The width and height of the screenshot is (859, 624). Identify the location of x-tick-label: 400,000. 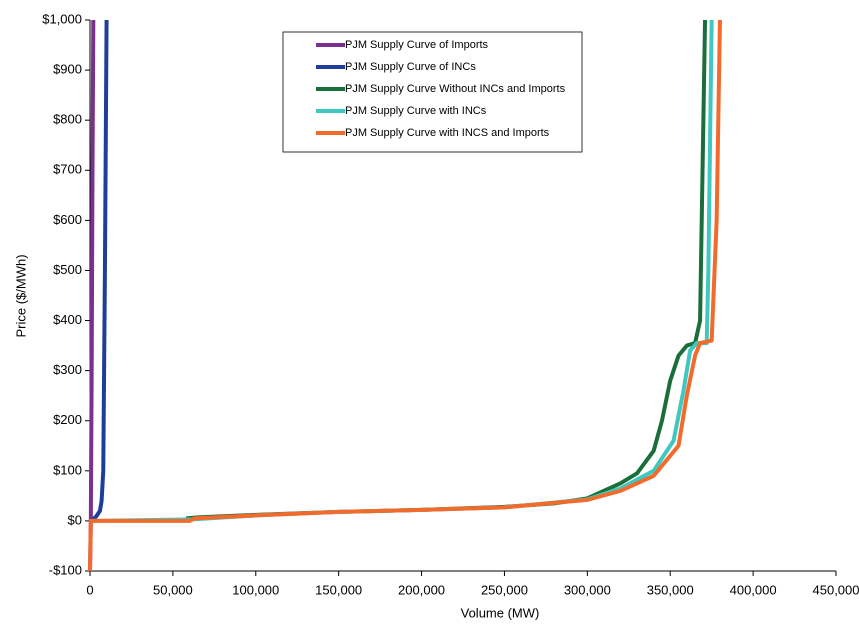
(753, 589).